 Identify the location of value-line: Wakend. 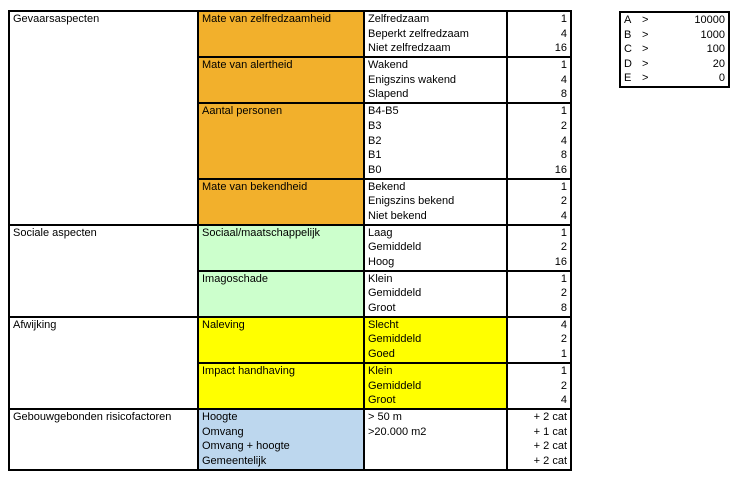
(388, 65).